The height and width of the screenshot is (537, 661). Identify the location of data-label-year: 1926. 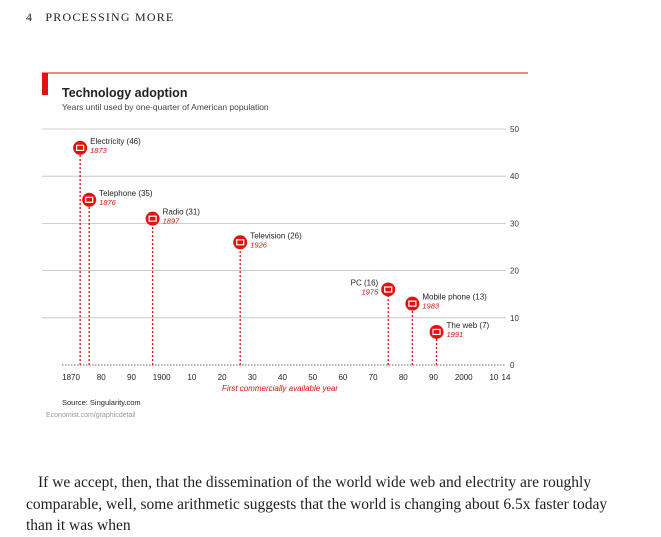
(259, 244).